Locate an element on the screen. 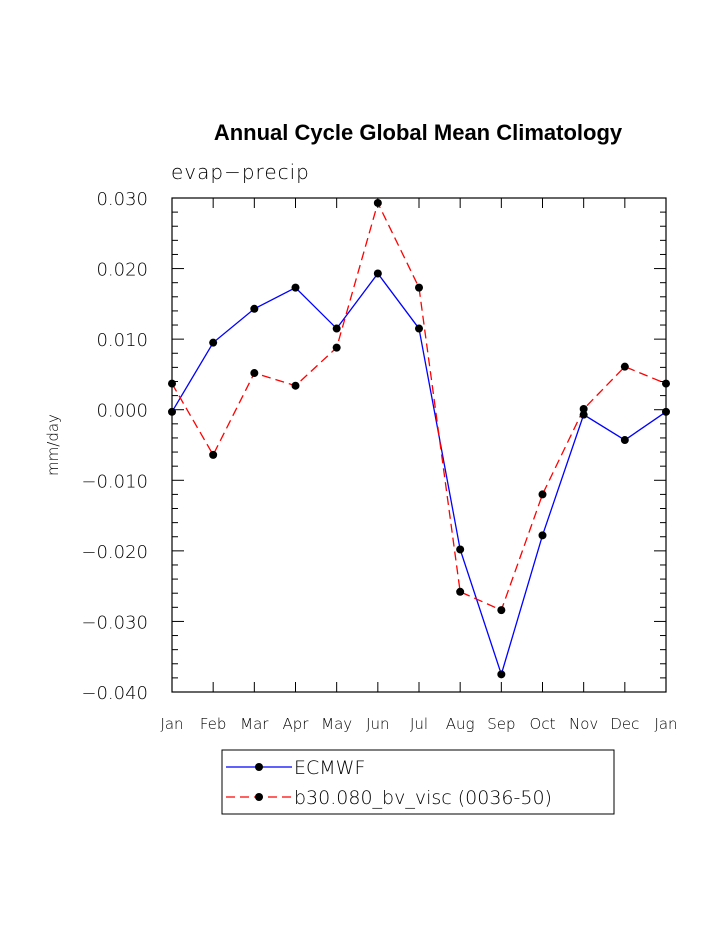  y-tick-label: 0.010 is located at coordinates (122, 340).